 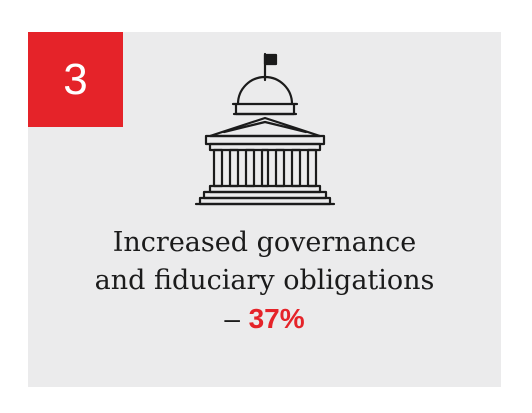 I want to click on caption-line-2: and fiduciary obligations, so click(x=264, y=280).